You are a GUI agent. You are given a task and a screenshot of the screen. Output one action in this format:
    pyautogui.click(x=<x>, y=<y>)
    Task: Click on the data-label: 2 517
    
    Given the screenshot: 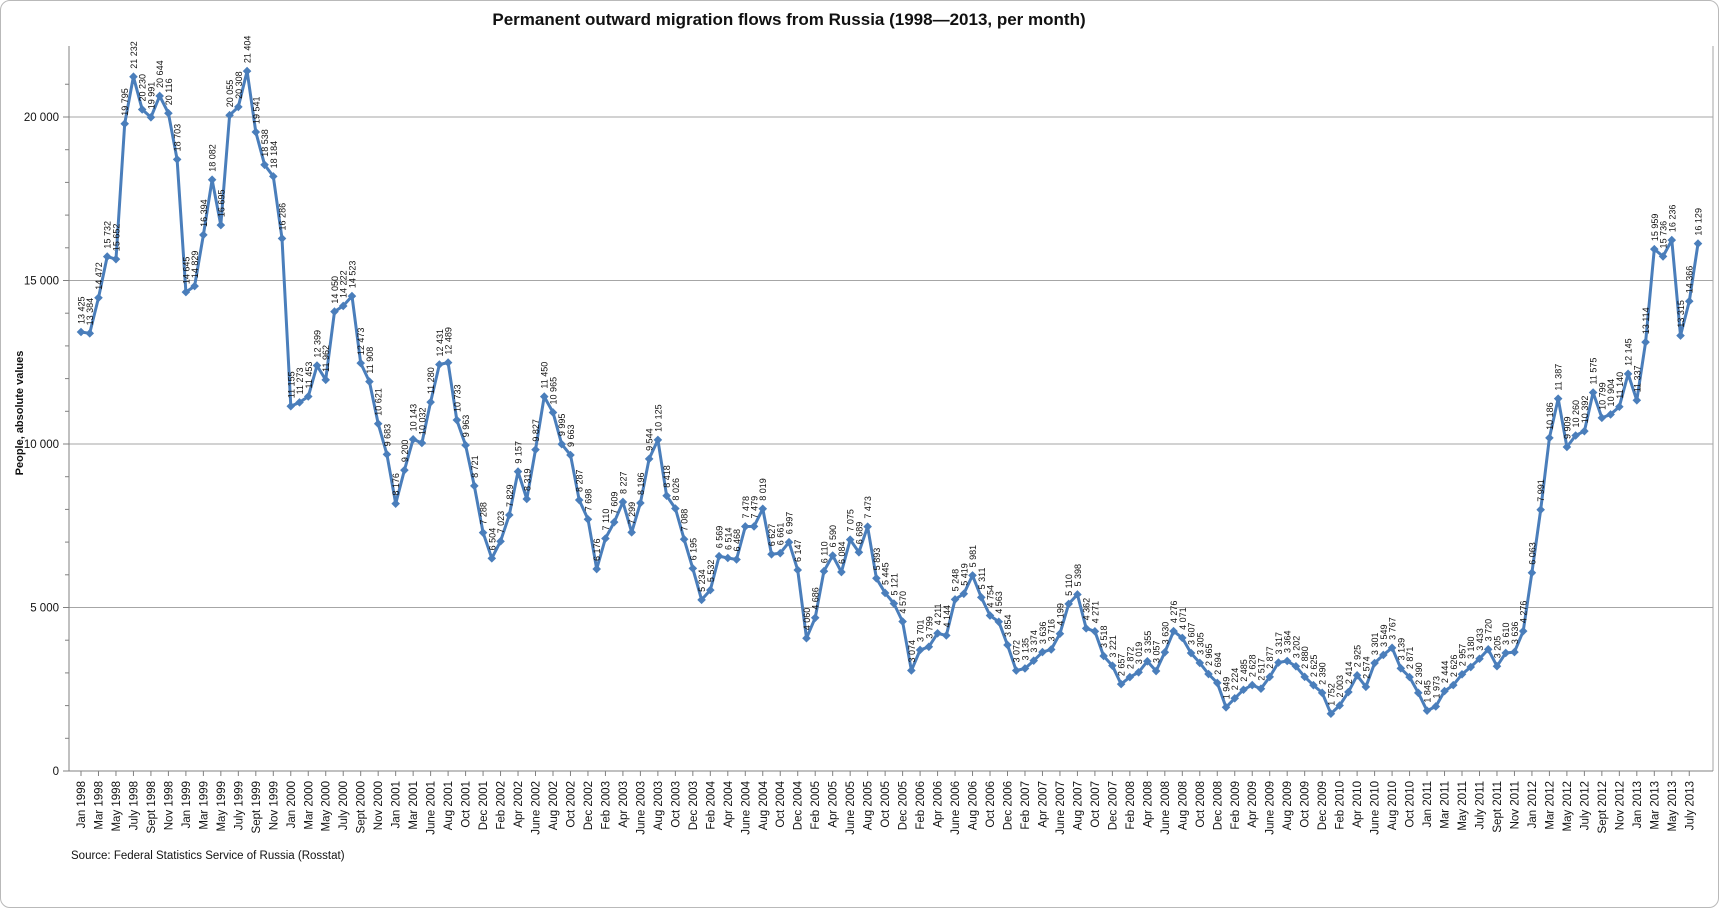 What is the action you would take?
    pyautogui.click(x=1261, y=669)
    